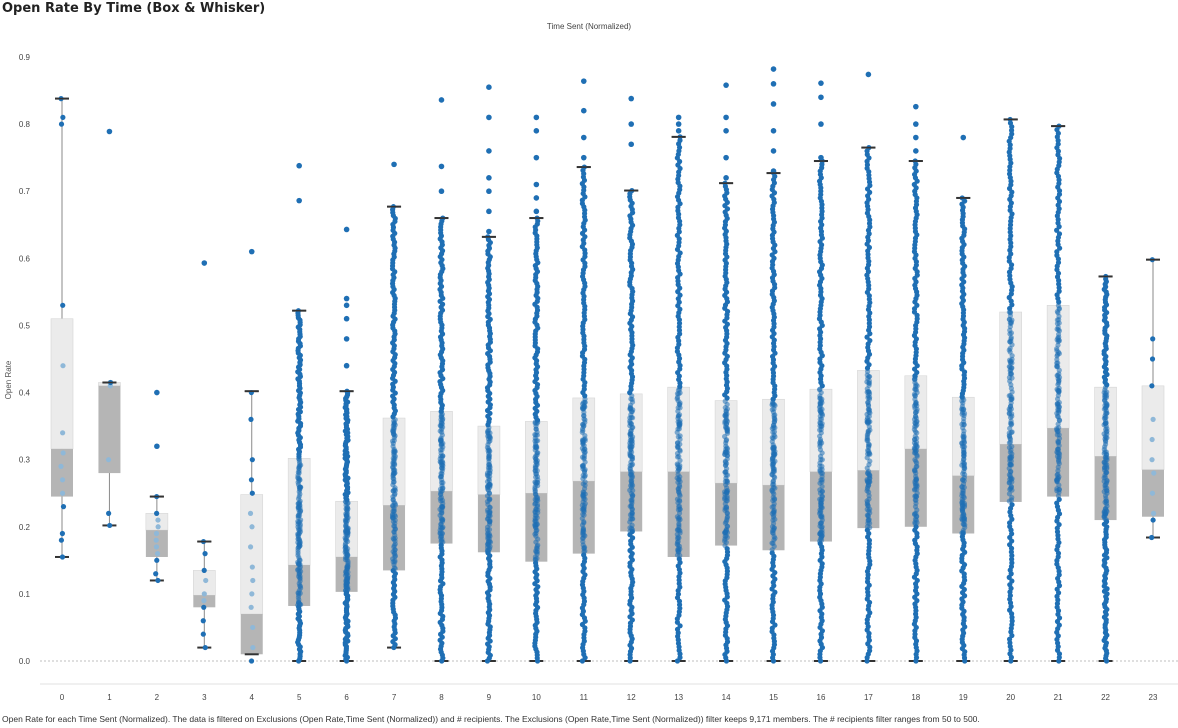 Image resolution: width=1178 pixels, height=728 pixels. Describe the element at coordinates (441, 697) in the screenshot. I see `x-tick-label: 8` at that location.